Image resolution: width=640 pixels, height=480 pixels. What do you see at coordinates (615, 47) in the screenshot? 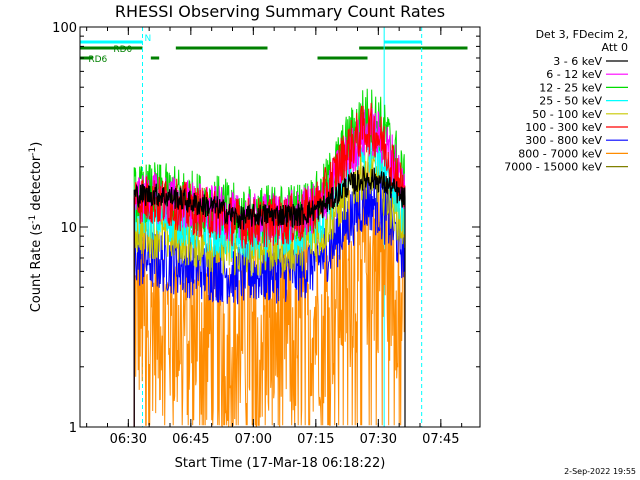
I see `legend-header-1: Att 0` at bounding box center [615, 47].